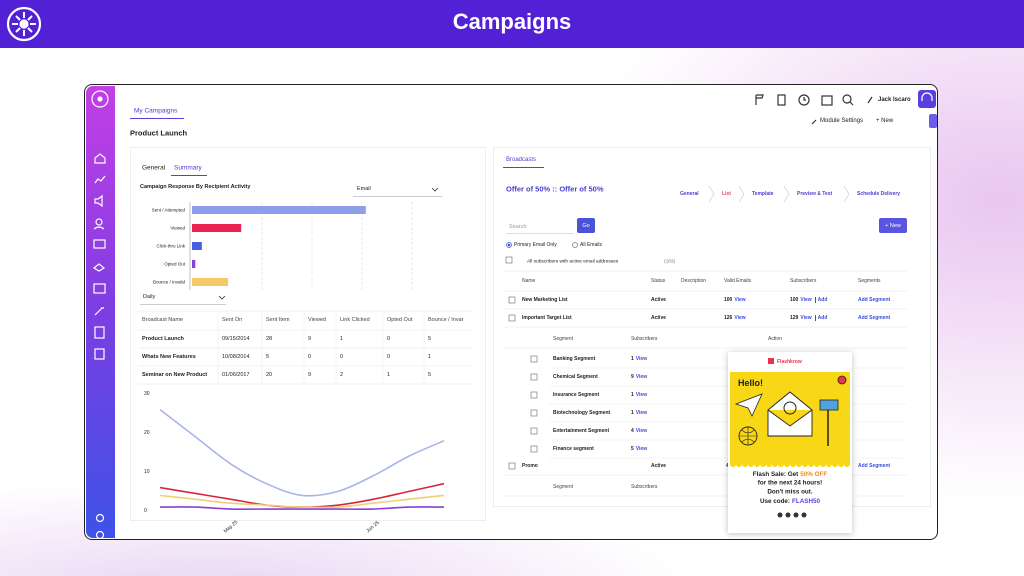 The height and width of the screenshot is (576, 1024). What do you see at coordinates (790, 418) in the screenshot?
I see `email-hero` at bounding box center [790, 418].